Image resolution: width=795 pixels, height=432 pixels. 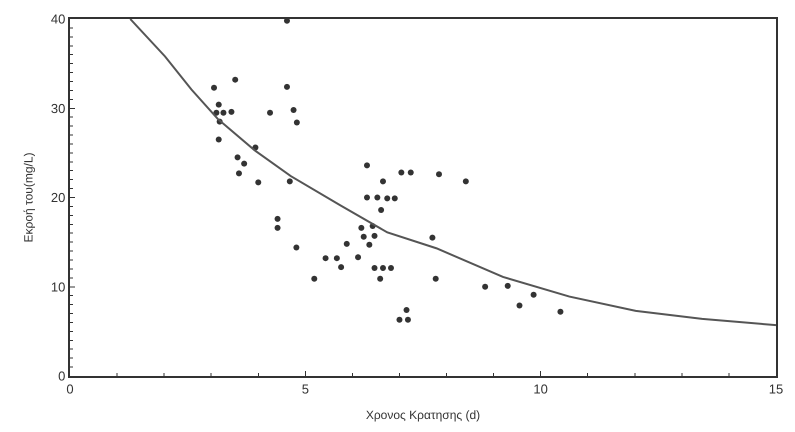 What do you see at coordinates (58, 286) in the screenshot?
I see `y-tick-label: 10` at bounding box center [58, 286].